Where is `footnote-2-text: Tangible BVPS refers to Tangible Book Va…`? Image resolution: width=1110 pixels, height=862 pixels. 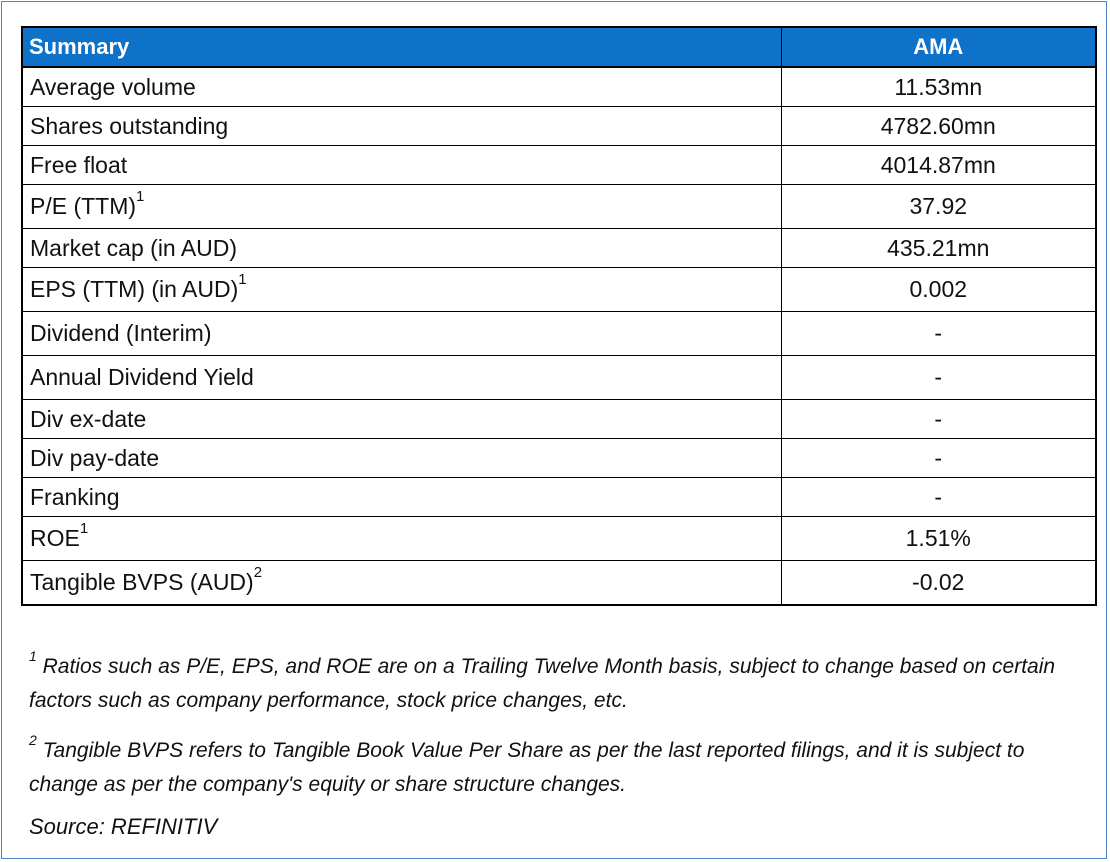 footnote-2-text: Tangible BVPS refers to Tangible Book Va… is located at coordinates (527, 767).